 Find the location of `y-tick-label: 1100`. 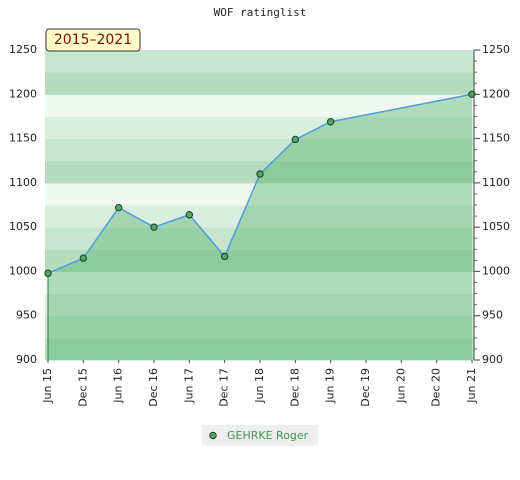

y-tick-label: 1100 is located at coordinates (23, 182).